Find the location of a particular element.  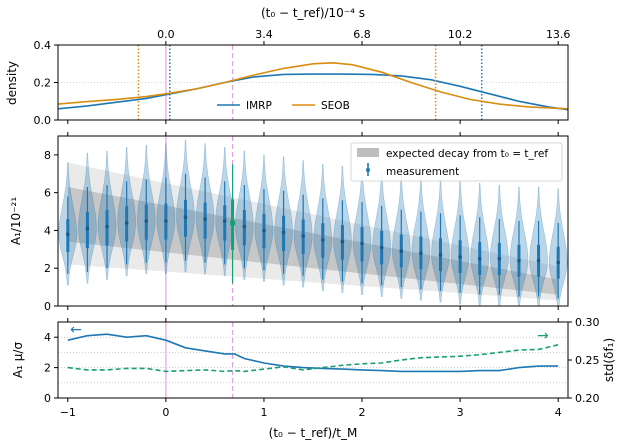

left-axis-arrow: ← is located at coordinates (76, 330).